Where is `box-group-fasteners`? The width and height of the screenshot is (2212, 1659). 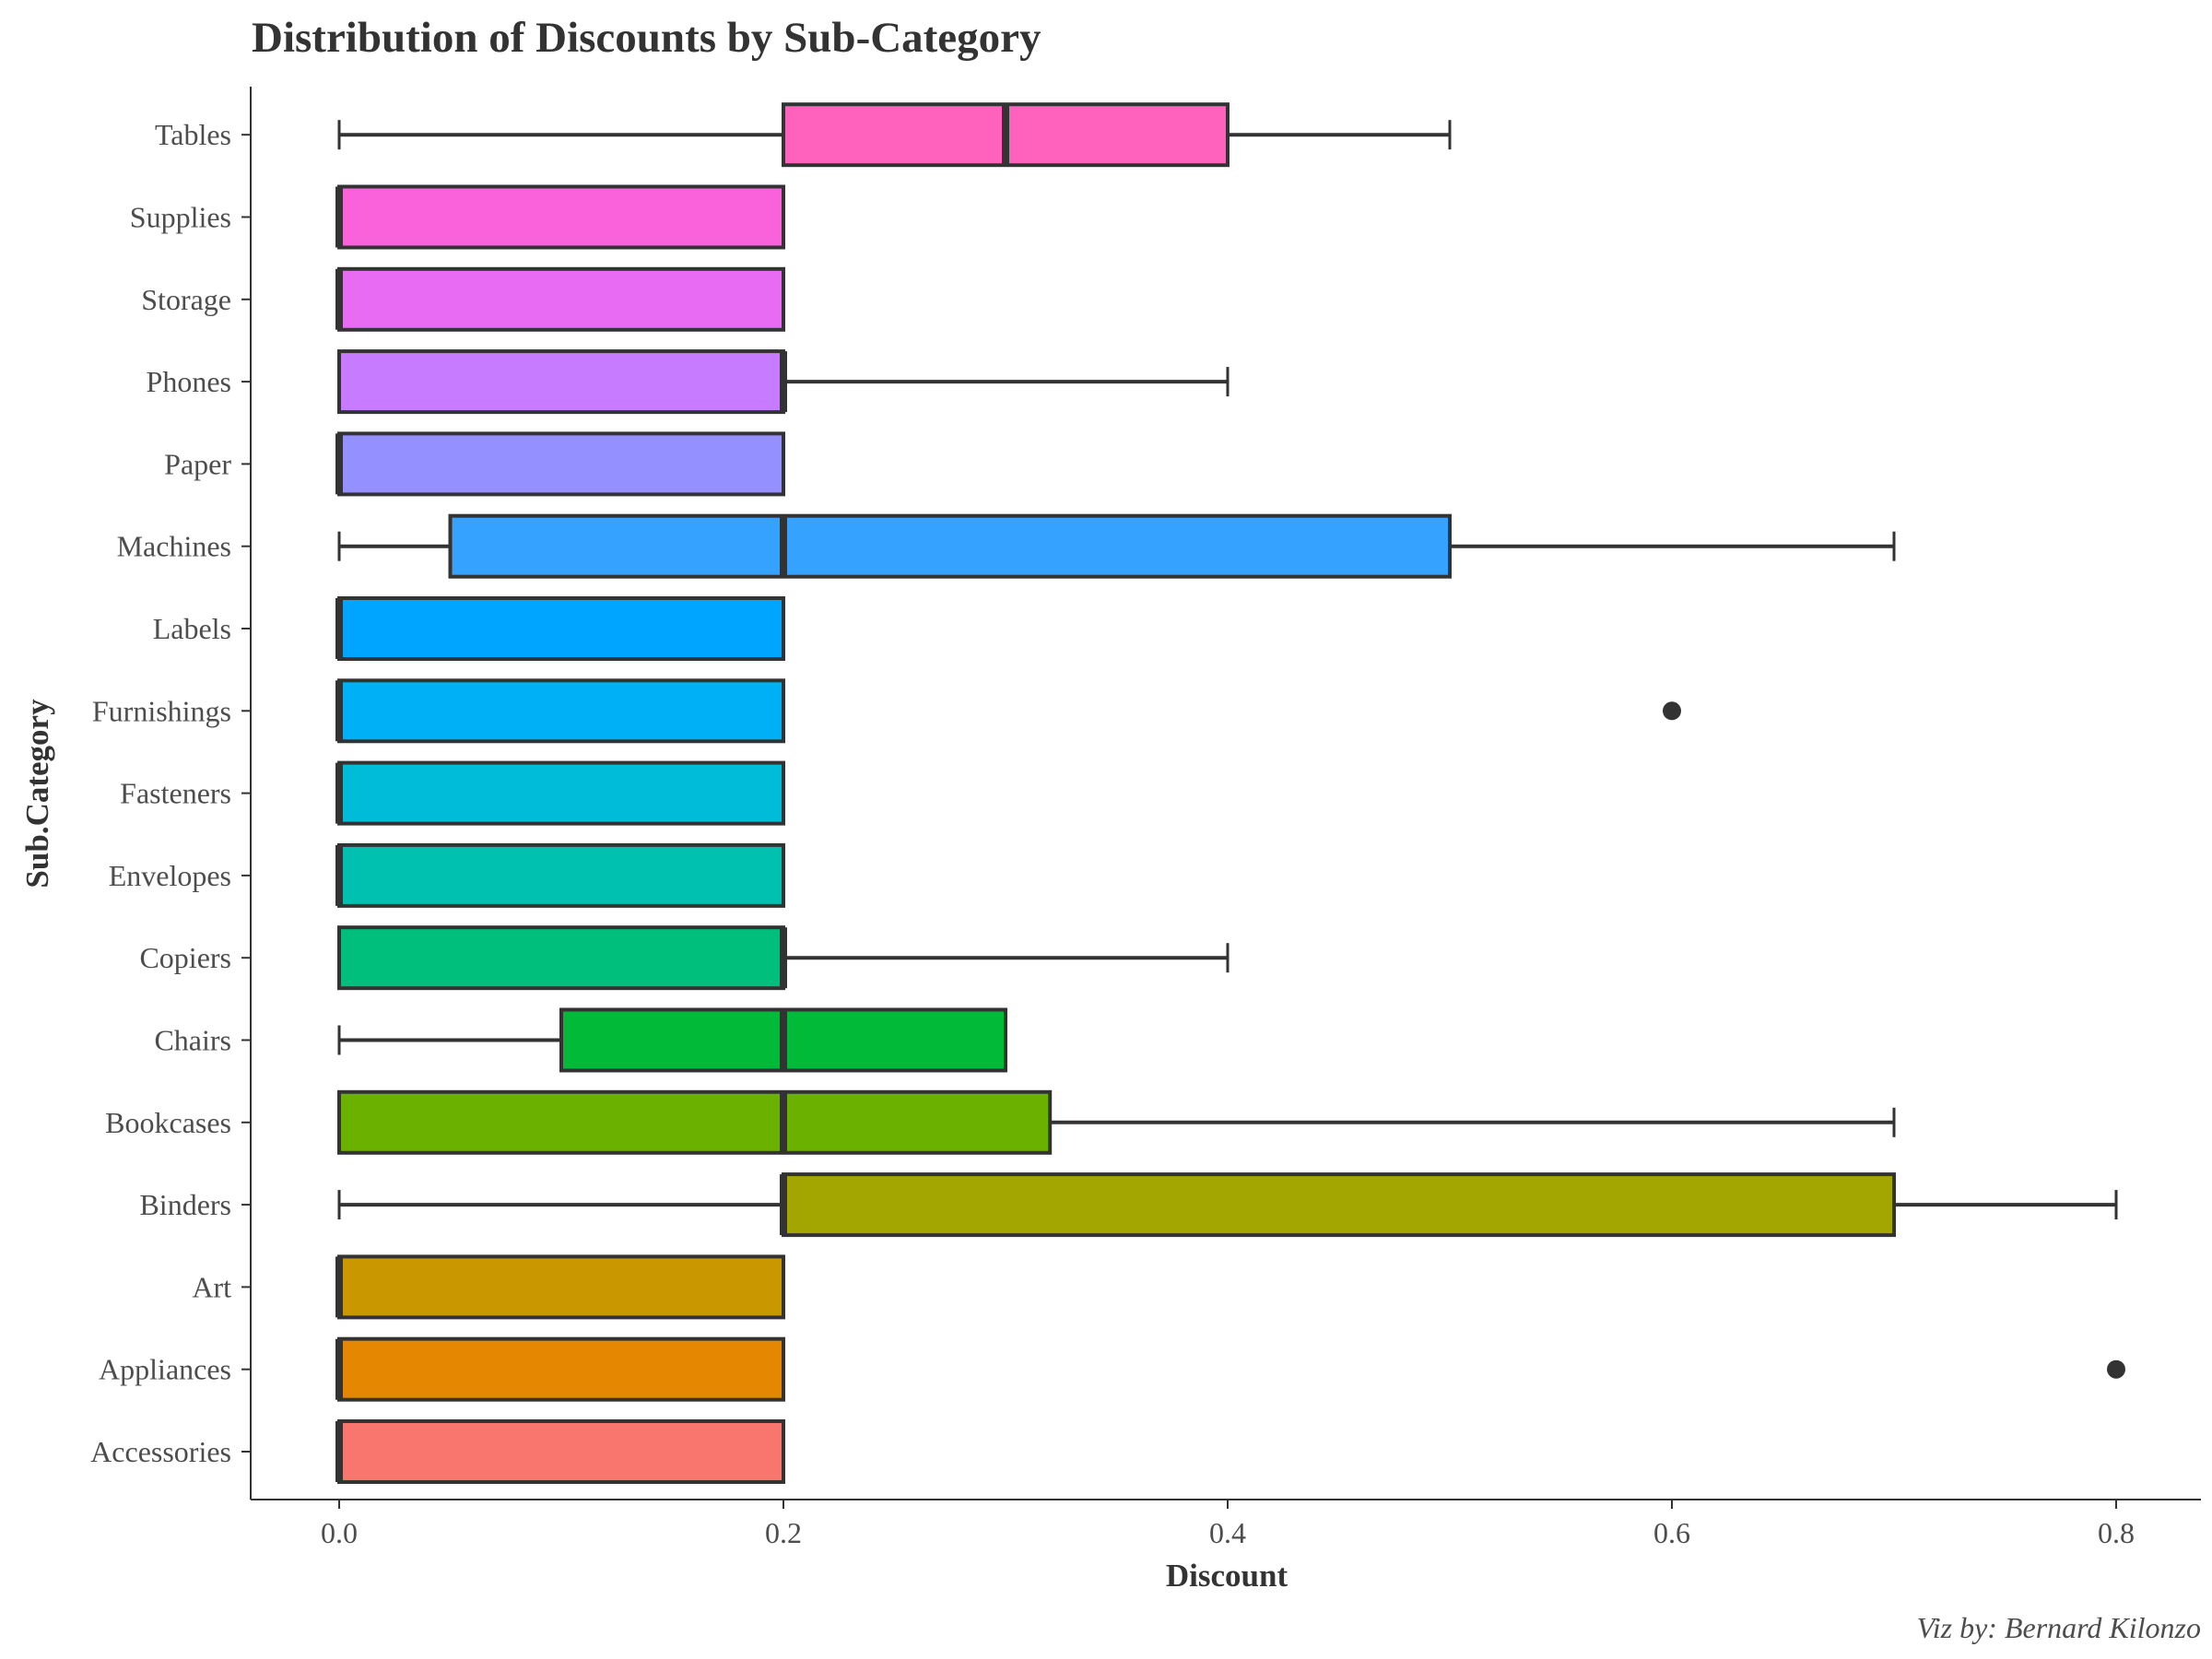 box-group-fasteners is located at coordinates (560, 793).